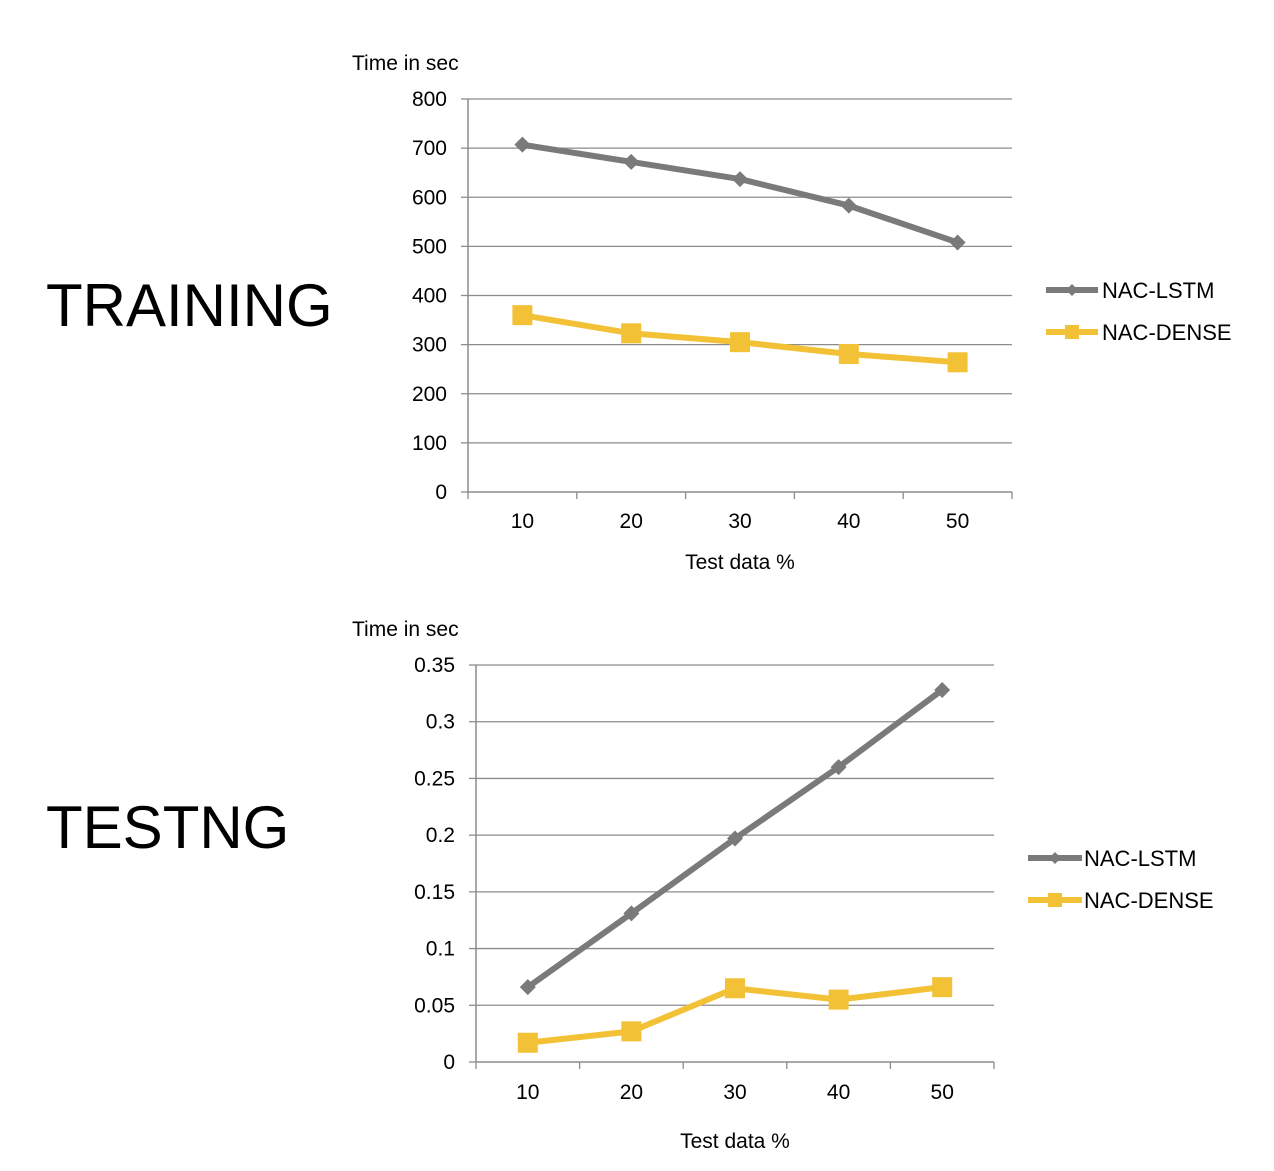 This screenshot has width=1274, height=1171. Describe the element at coordinates (522, 521) in the screenshot. I see `training-x-tick-label: 10` at that location.